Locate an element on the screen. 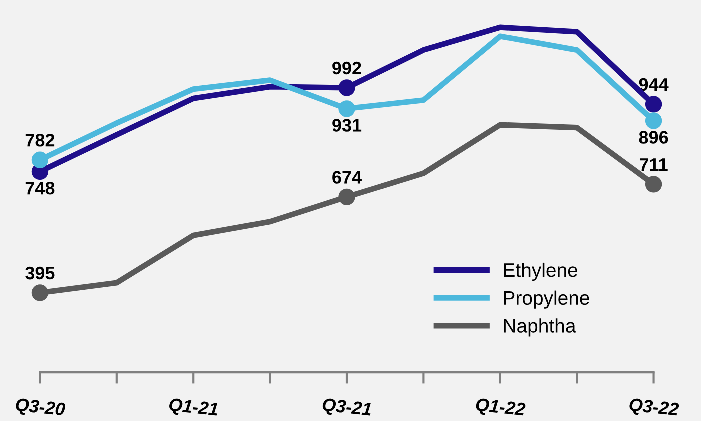 The height and width of the screenshot is (421, 701). legend-label: Naphtha is located at coordinates (540, 327).